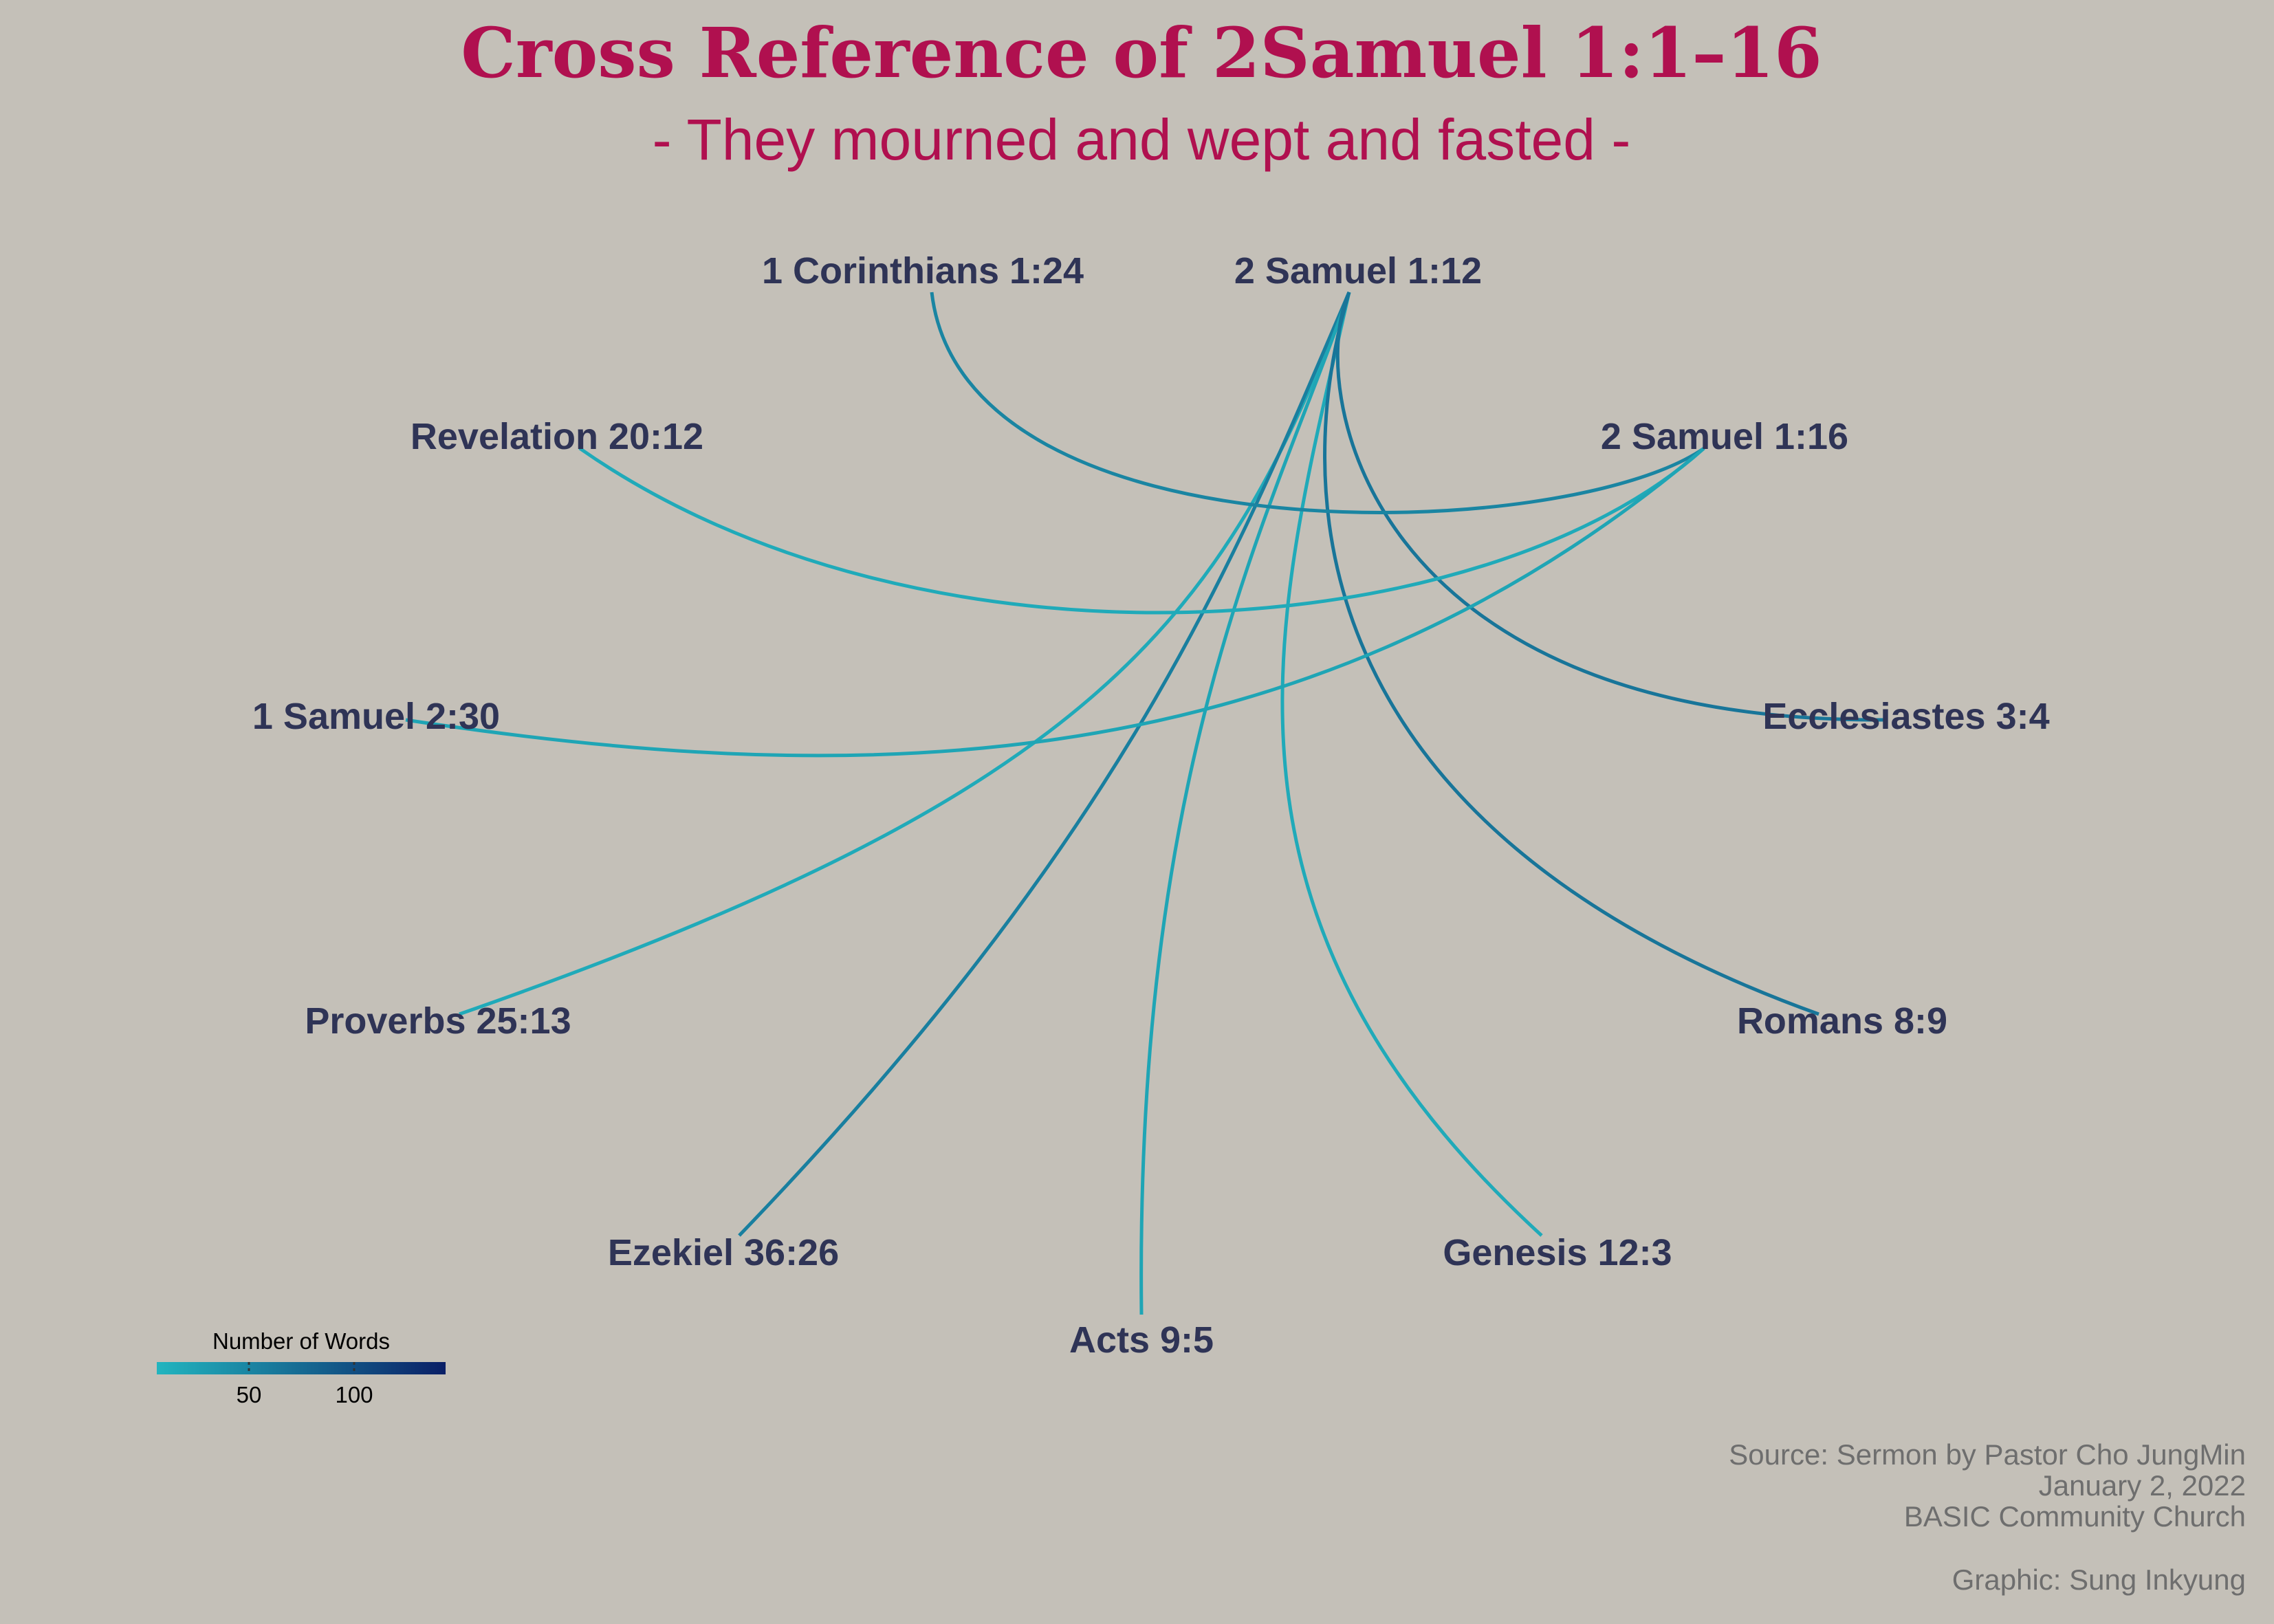 Image resolution: width=2274 pixels, height=1624 pixels. Describe the element at coordinates (1141, 53) in the screenshot. I see `page-title: Cross Reference of 2Samuel 1:1–16` at that location.